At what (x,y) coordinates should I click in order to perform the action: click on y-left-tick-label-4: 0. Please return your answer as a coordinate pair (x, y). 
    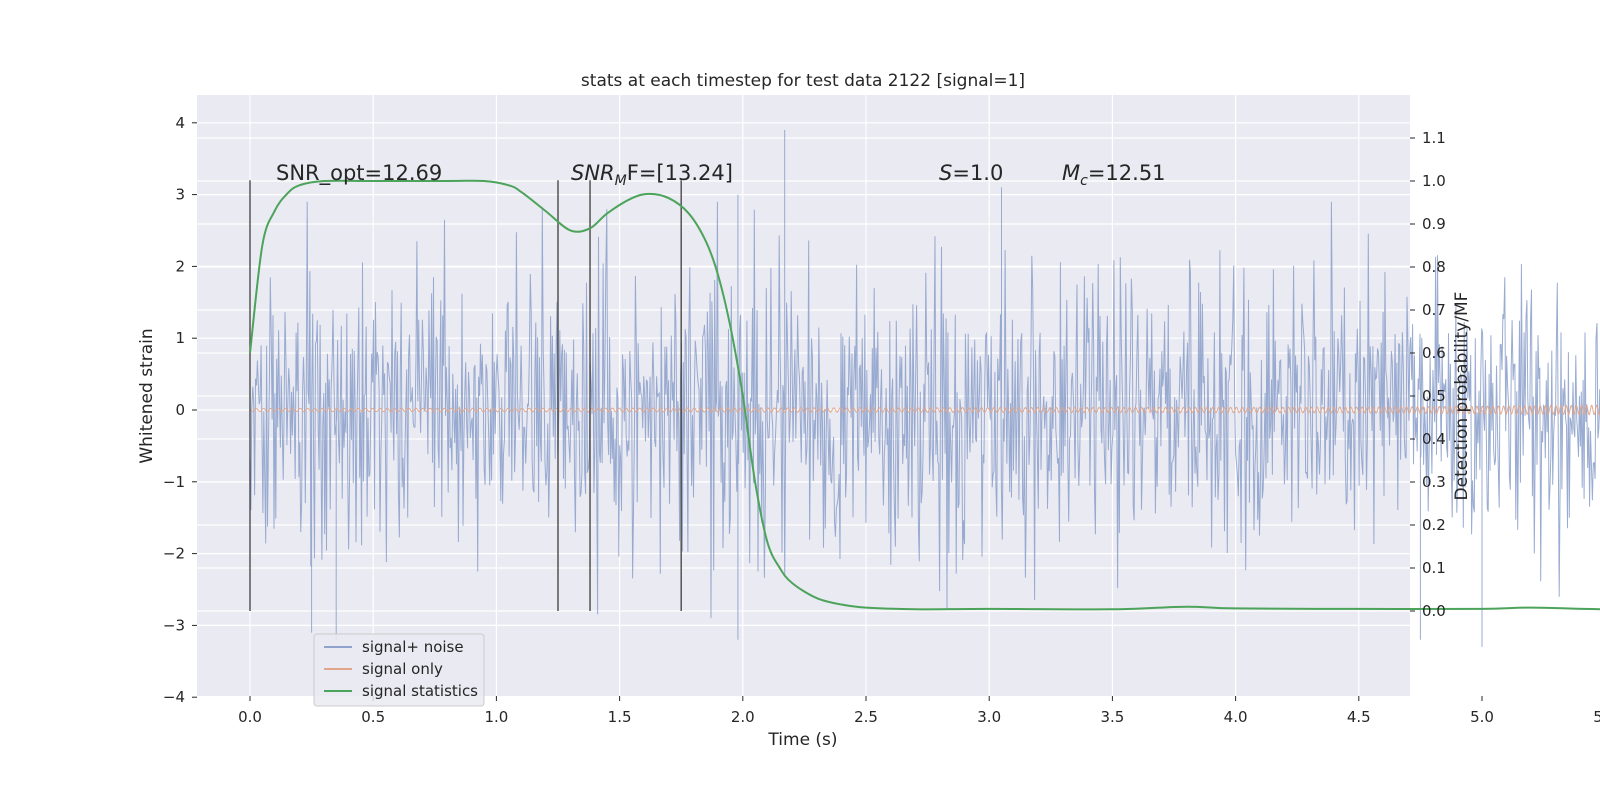
    Looking at the image, I should click on (180, 410).